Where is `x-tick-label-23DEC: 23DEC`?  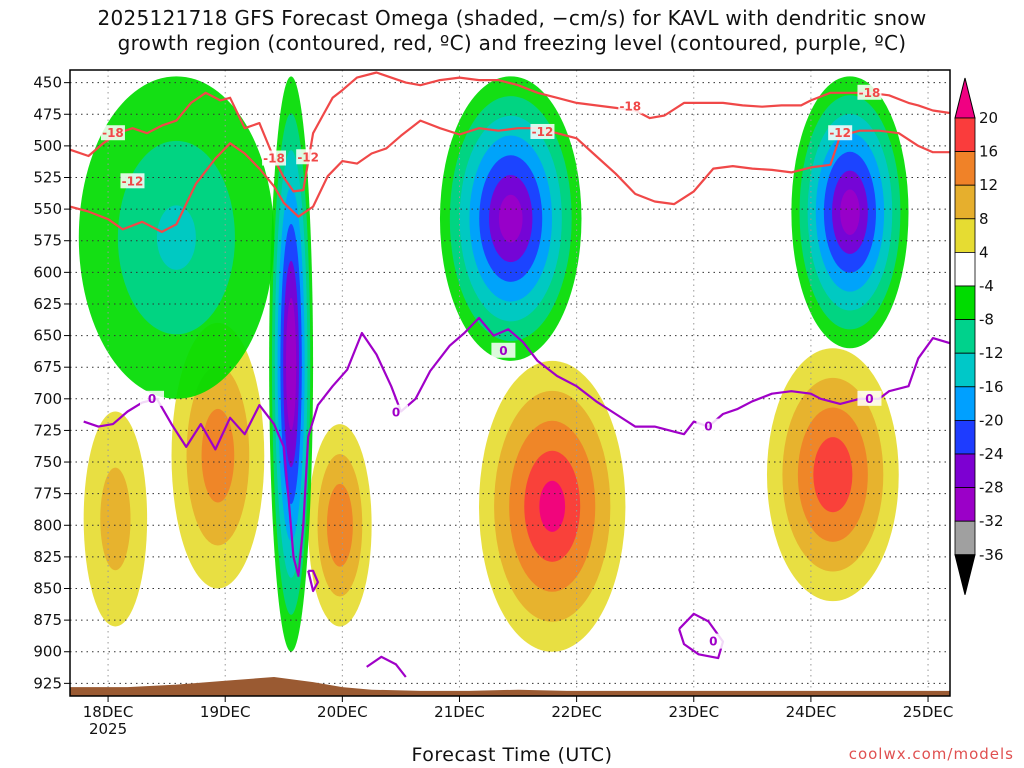
x-tick-label-23DEC: 23DEC is located at coordinates (693, 712).